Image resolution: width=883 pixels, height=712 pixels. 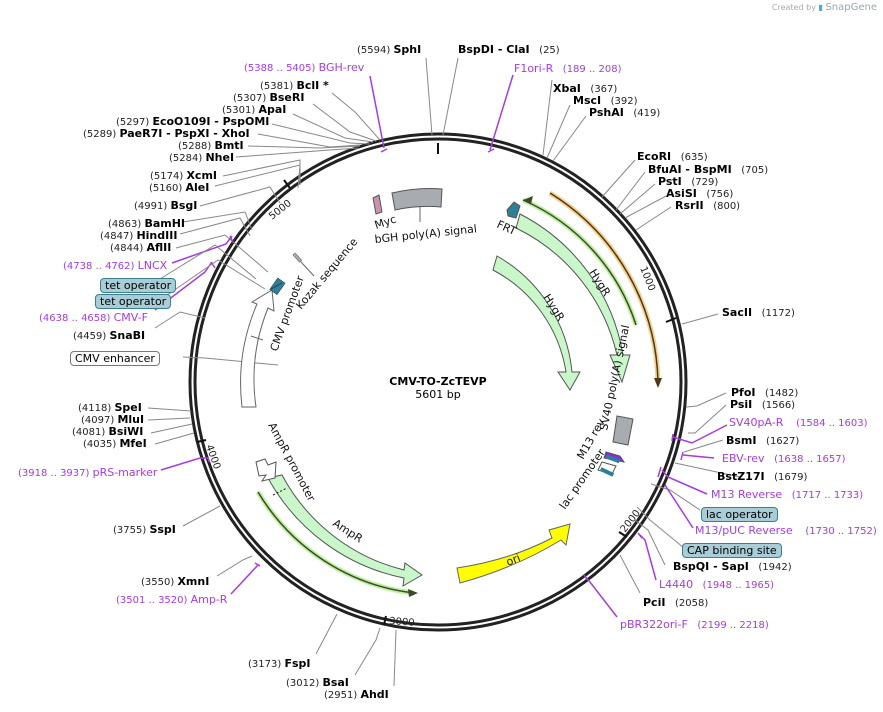 What do you see at coordinates (93, 318) in the screenshot?
I see `primer-cmv-f: (4638 .. 4658) CMV-F` at bounding box center [93, 318].